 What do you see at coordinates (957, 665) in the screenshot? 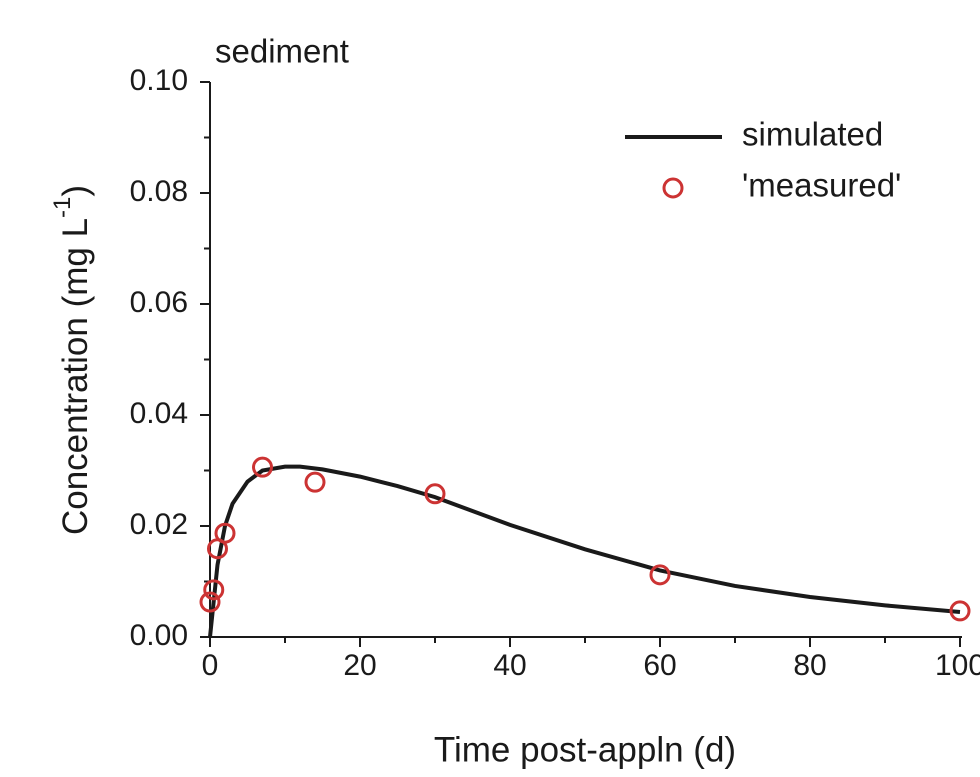
I see `x-tick-label: 100` at bounding box center [957, 665].